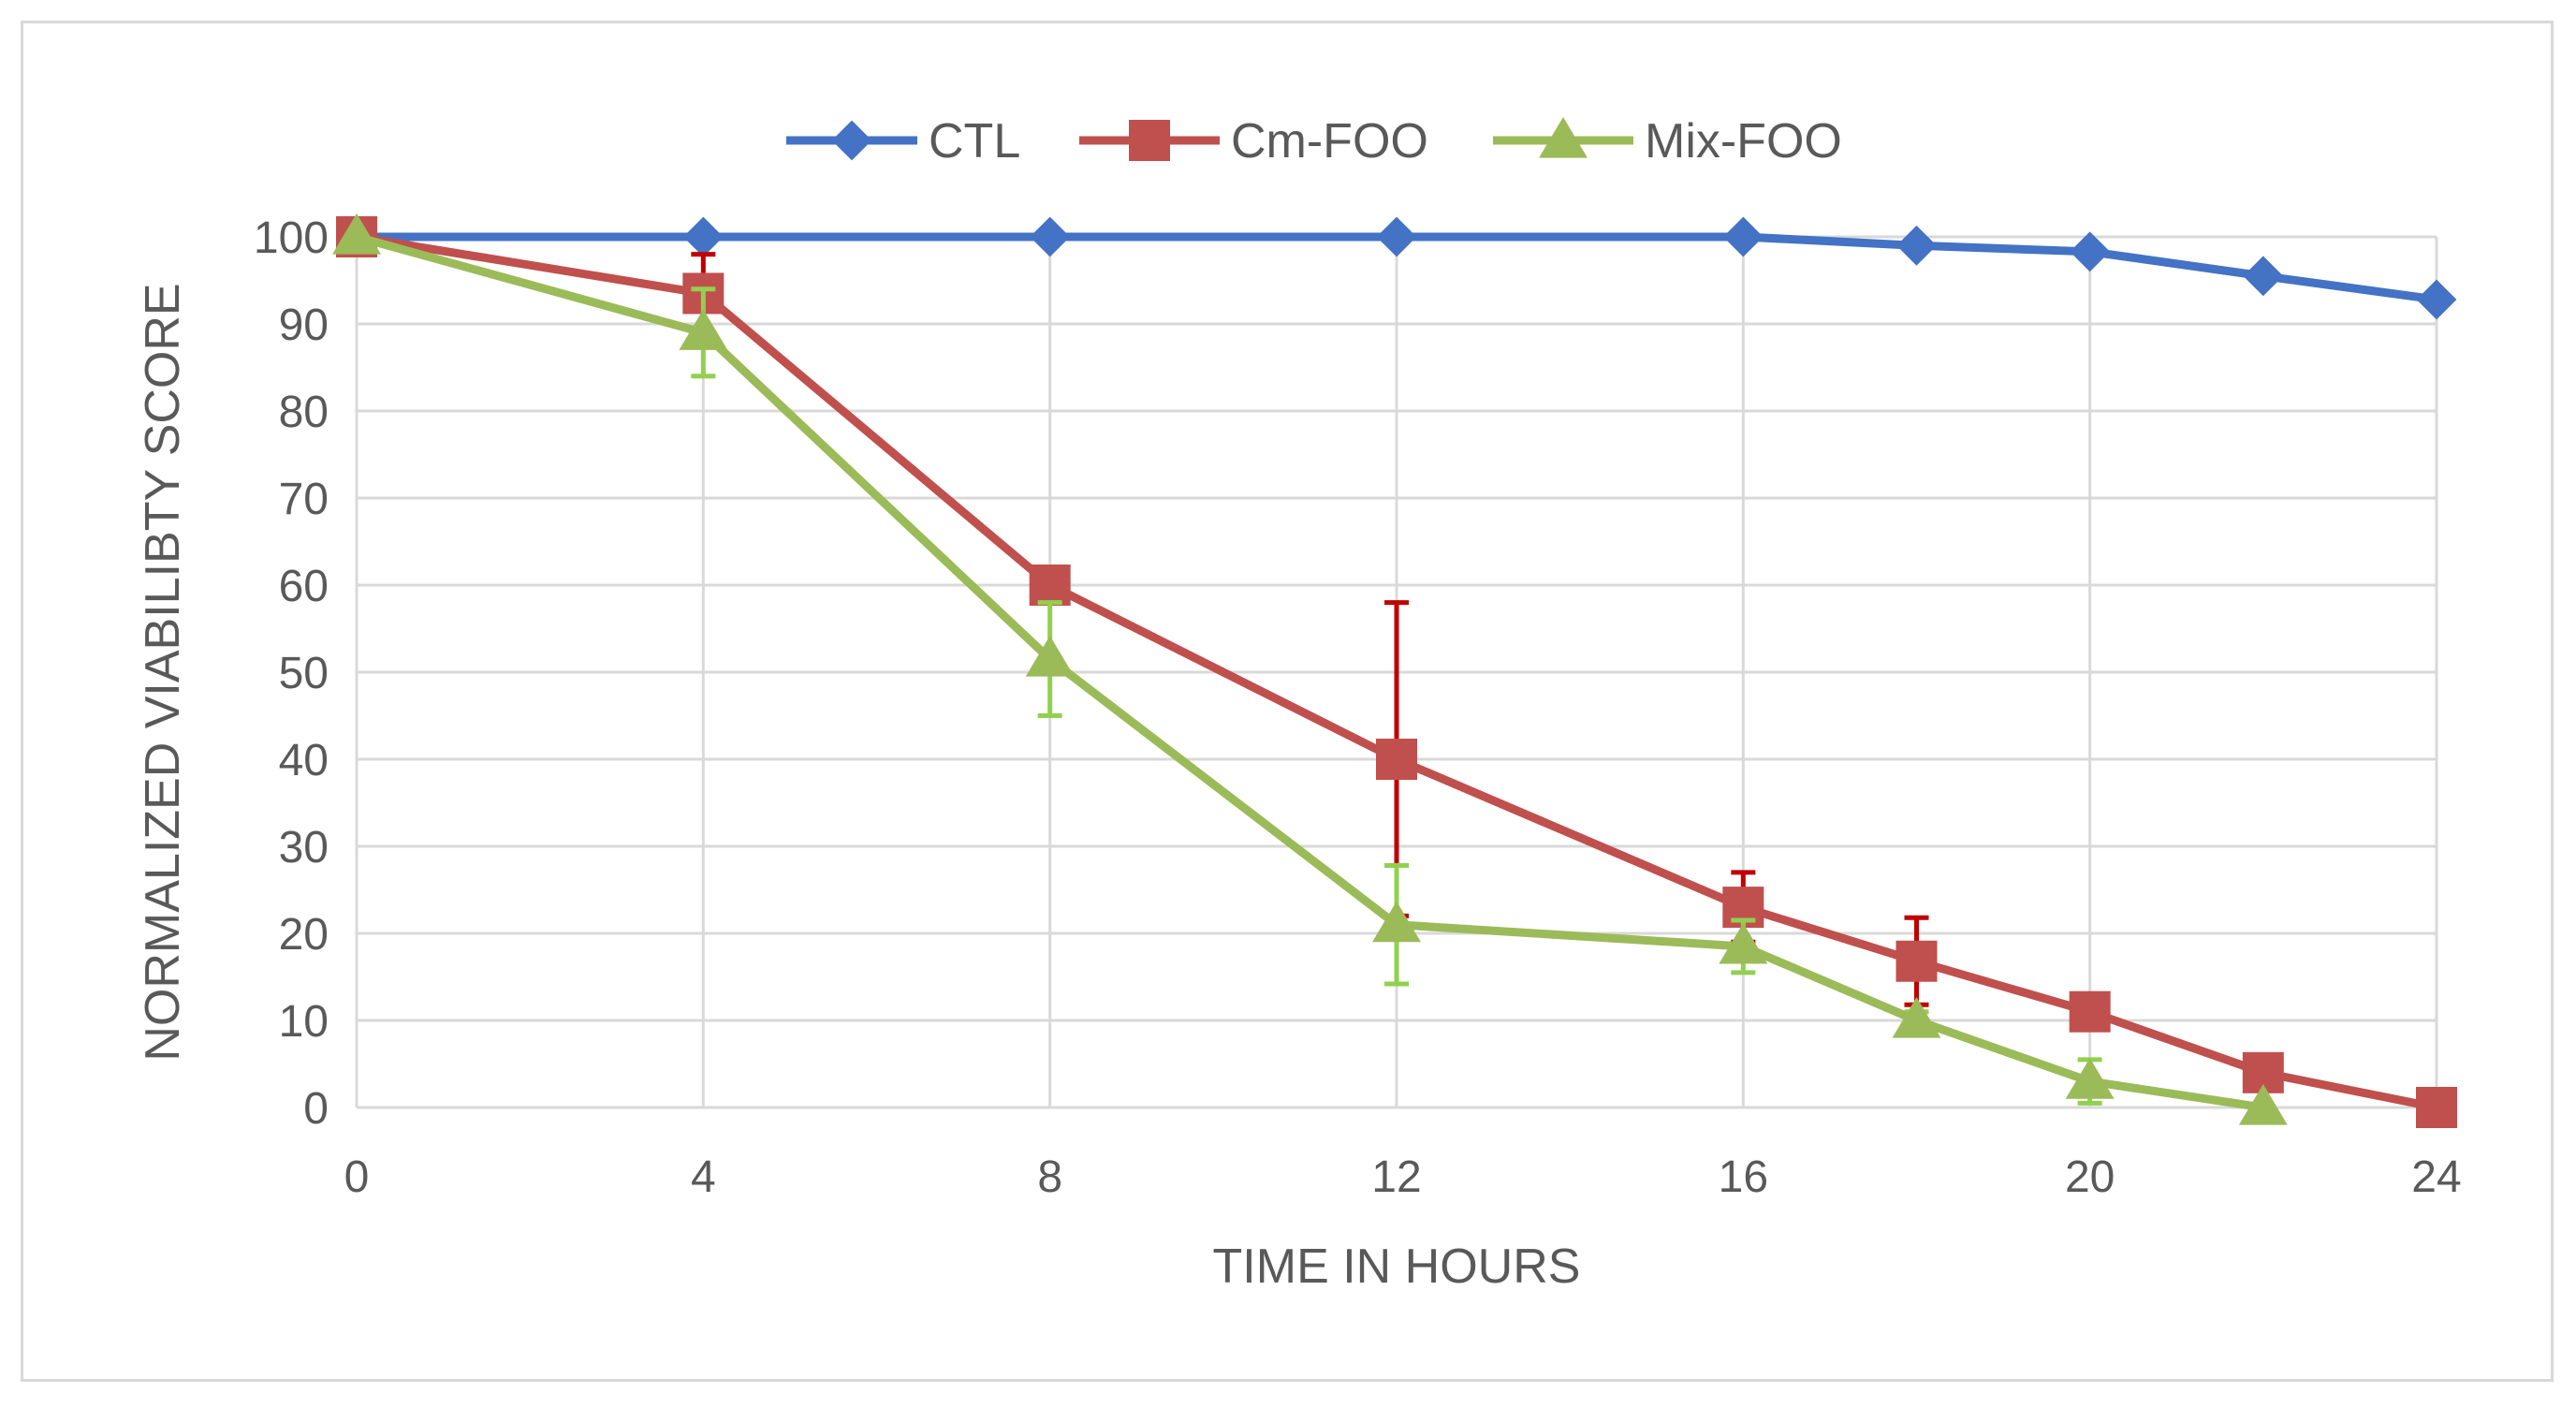  I want to click on legend-marker-mix-foo, so click(1563, 137).